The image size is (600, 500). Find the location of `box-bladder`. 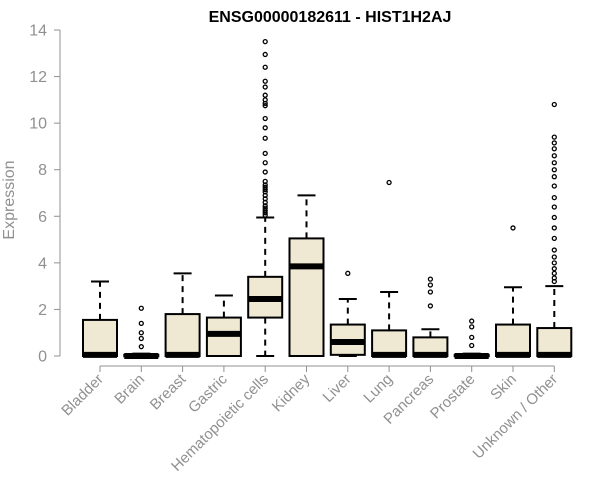

box-bladder is located at coordinates (100, 319).